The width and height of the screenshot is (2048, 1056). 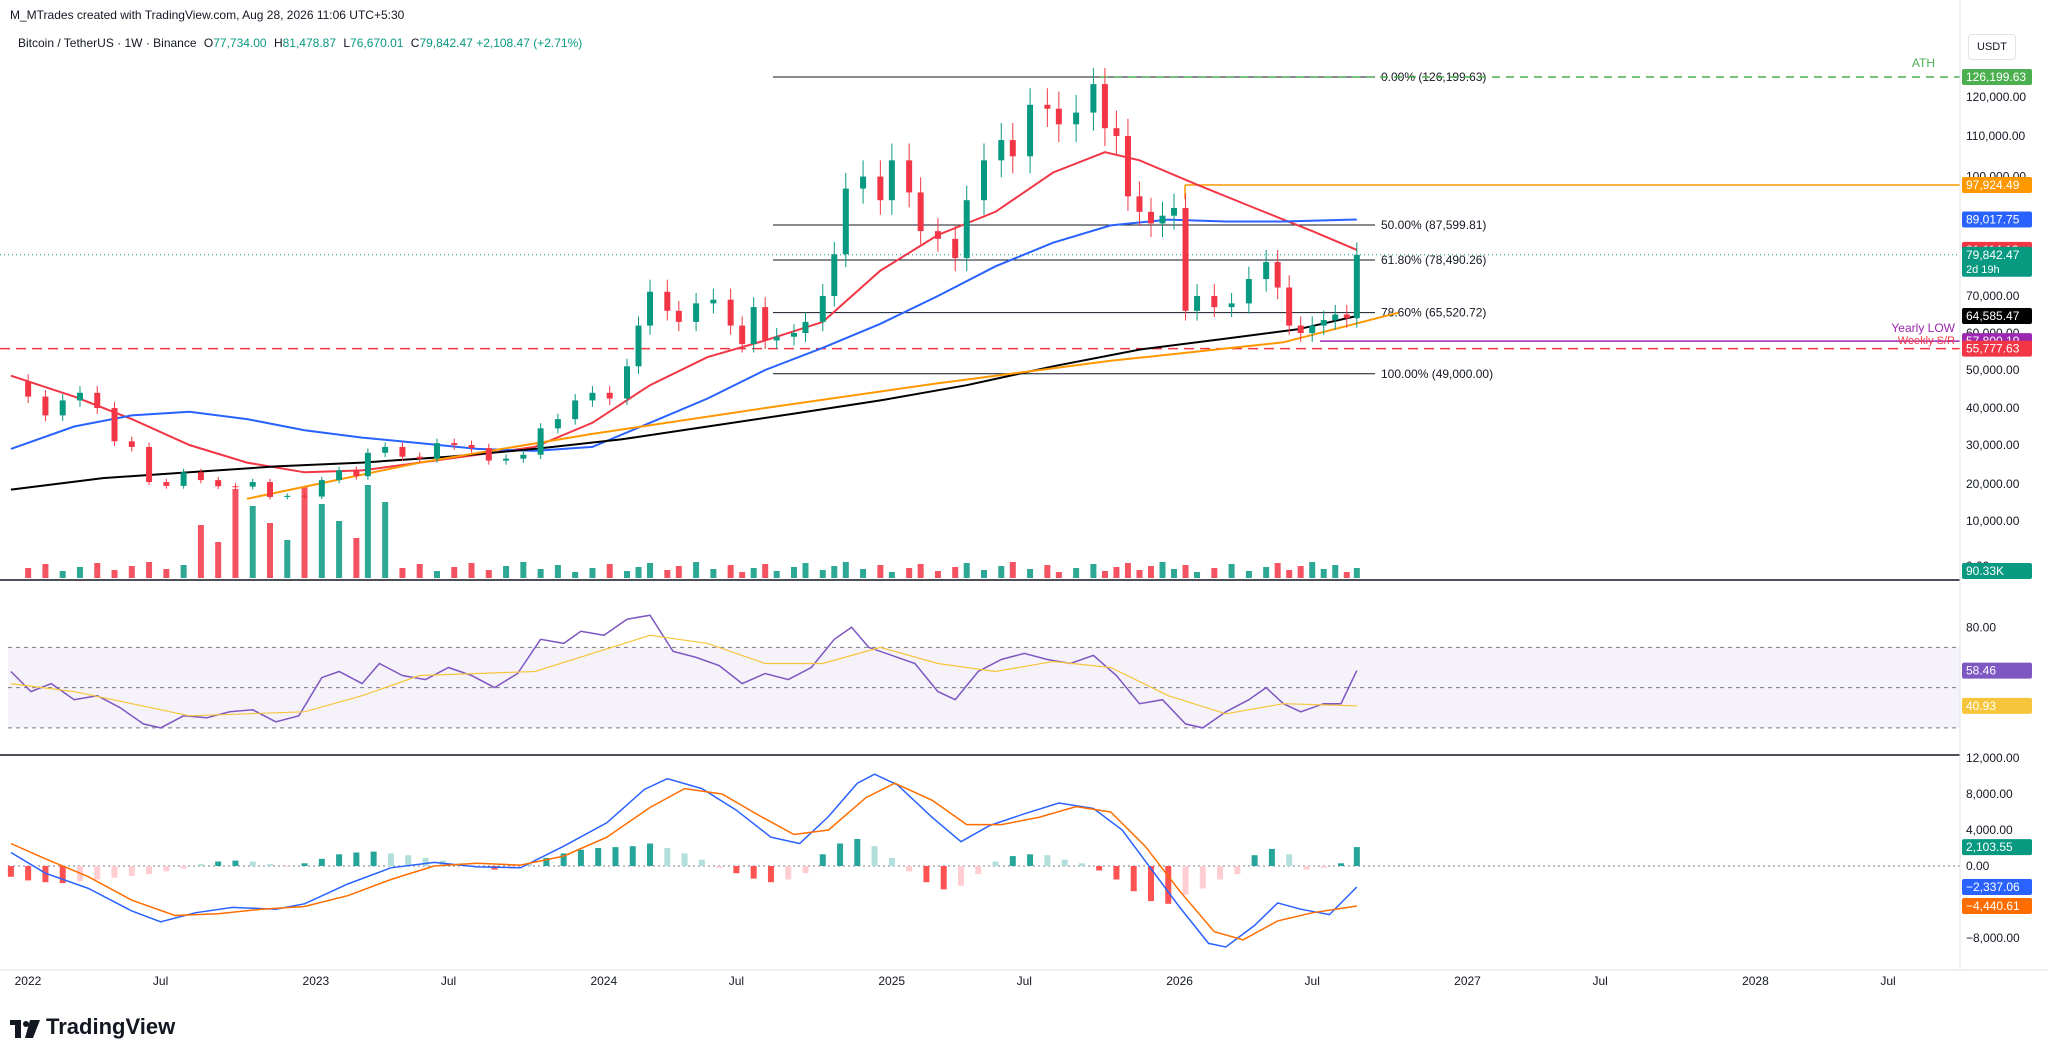 What do you see at coordinates (1997, 847) in the screenshot?
I see `macd-axis-label-bg` at bounding box center [1997, 847].